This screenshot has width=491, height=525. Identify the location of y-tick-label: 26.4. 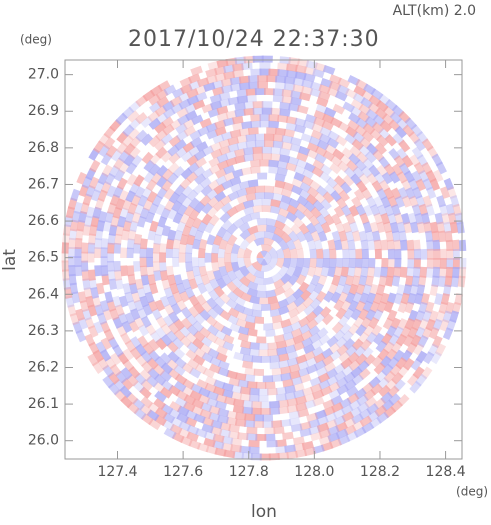
(43, 294).